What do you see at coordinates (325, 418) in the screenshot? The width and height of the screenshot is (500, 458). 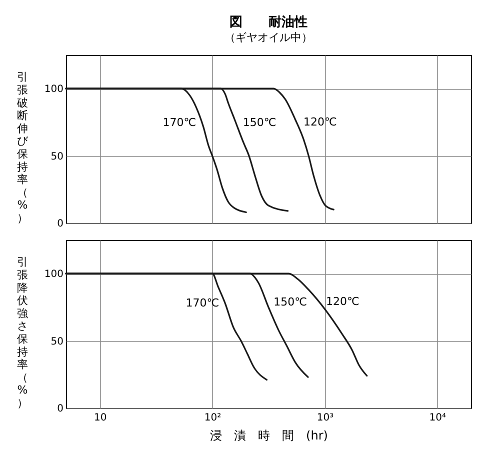 I see `x-tick-label: 10³` at bounding box center [325, 418].